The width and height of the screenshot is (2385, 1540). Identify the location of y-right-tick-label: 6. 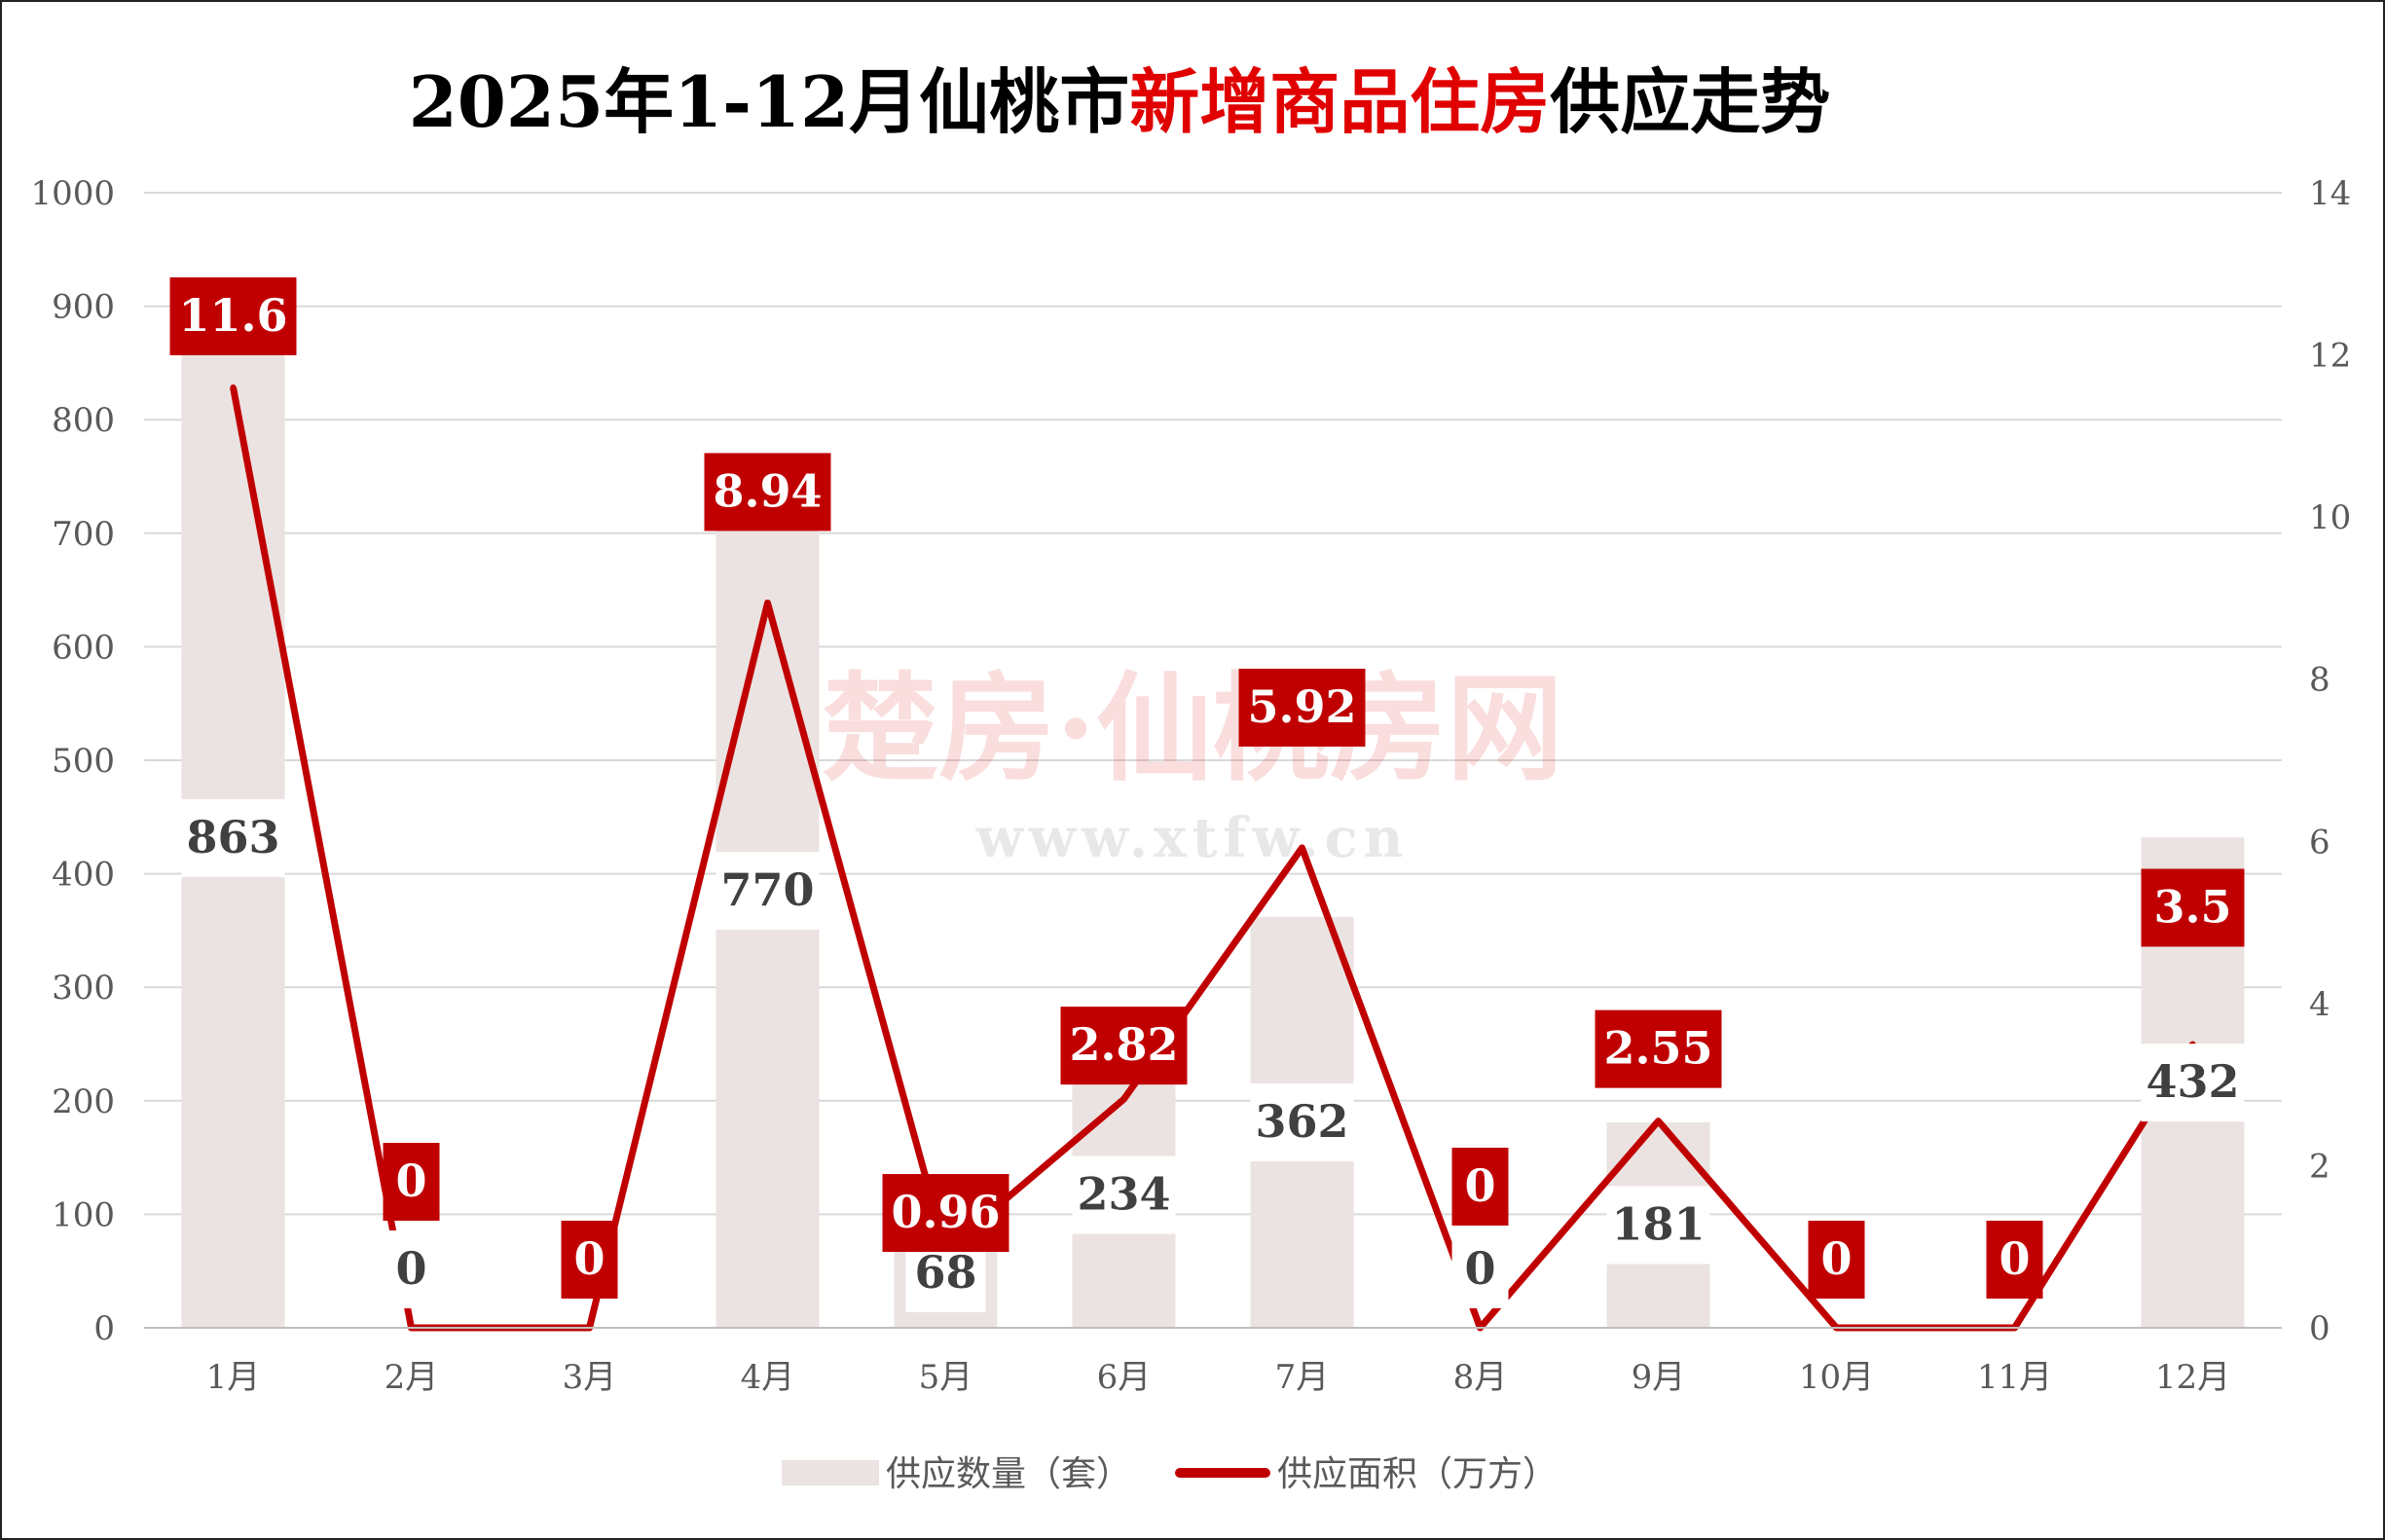
(2319, 842).